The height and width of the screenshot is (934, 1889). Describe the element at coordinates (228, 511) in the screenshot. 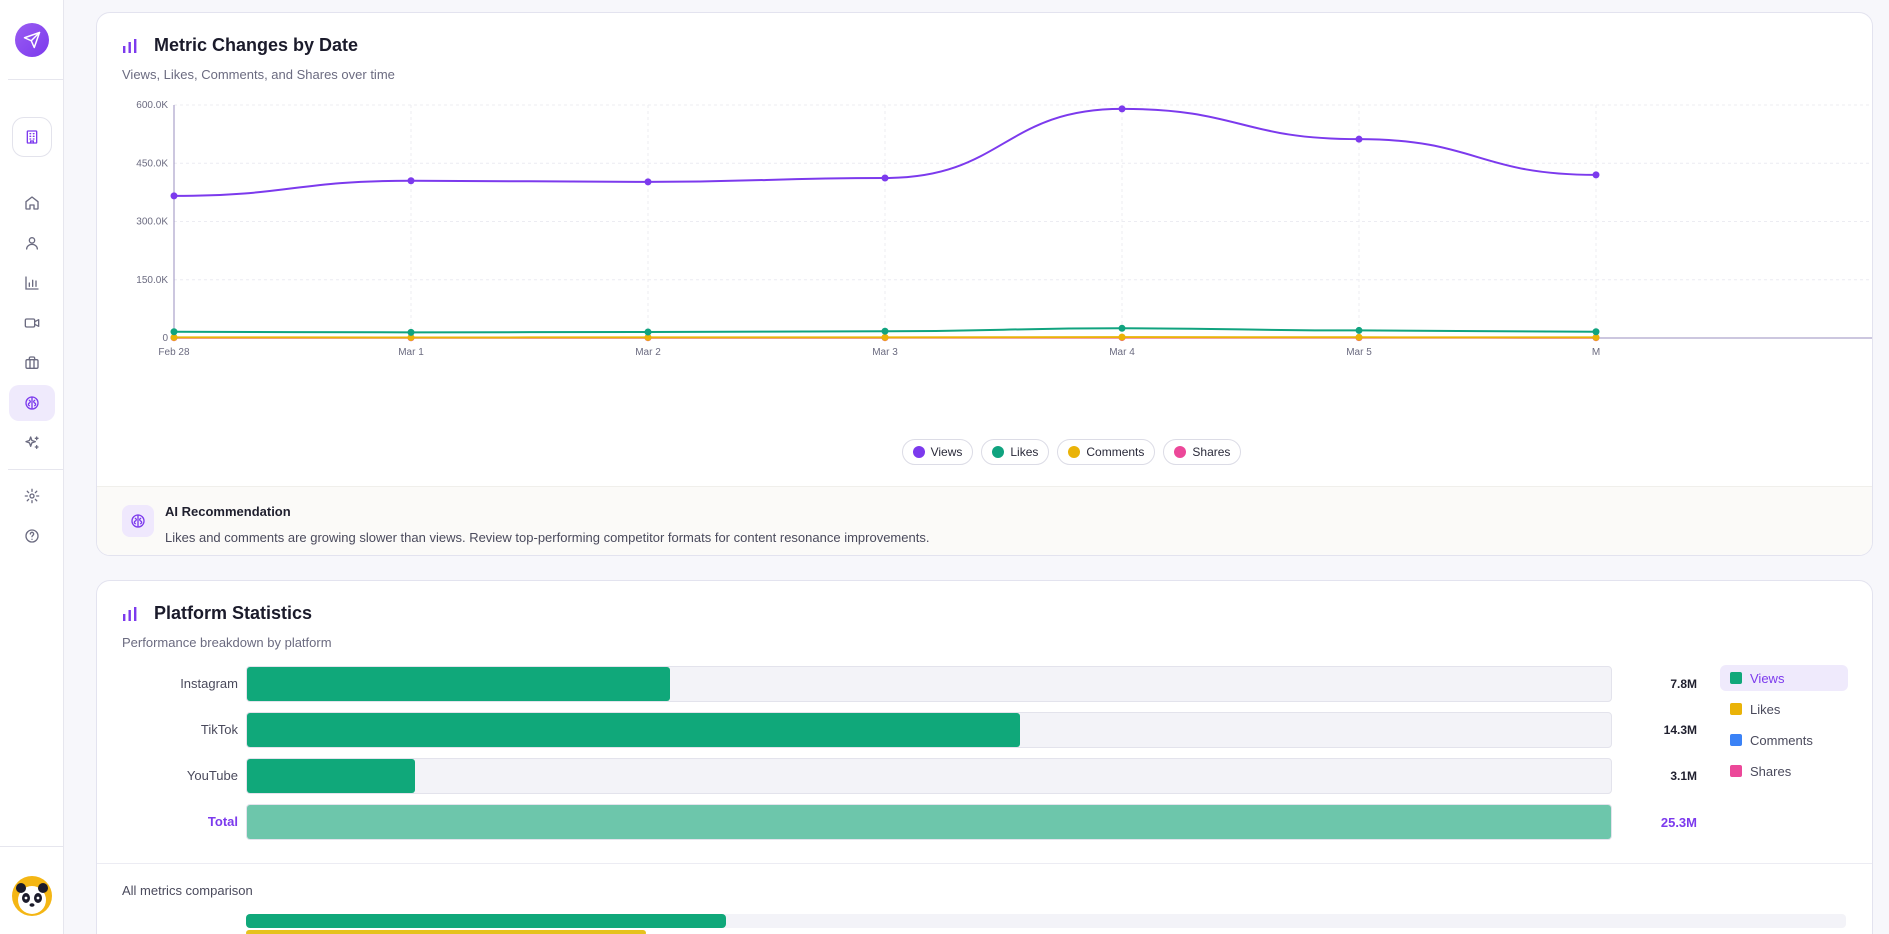

I see `ai-recommendation-title: AI Recommendation` at that location.